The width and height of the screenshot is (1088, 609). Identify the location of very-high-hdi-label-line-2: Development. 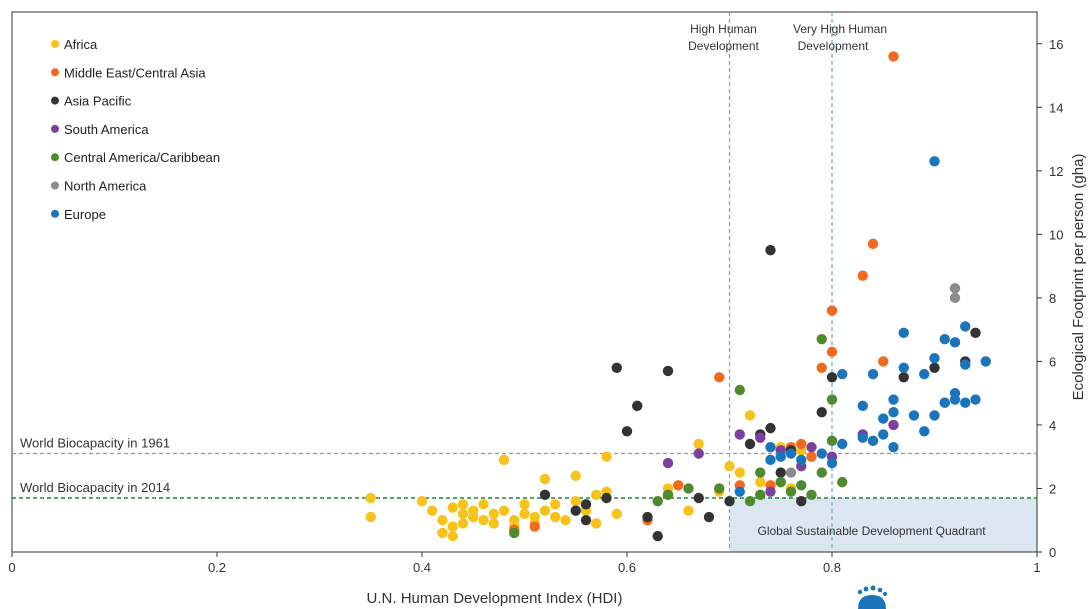
(833, 46).